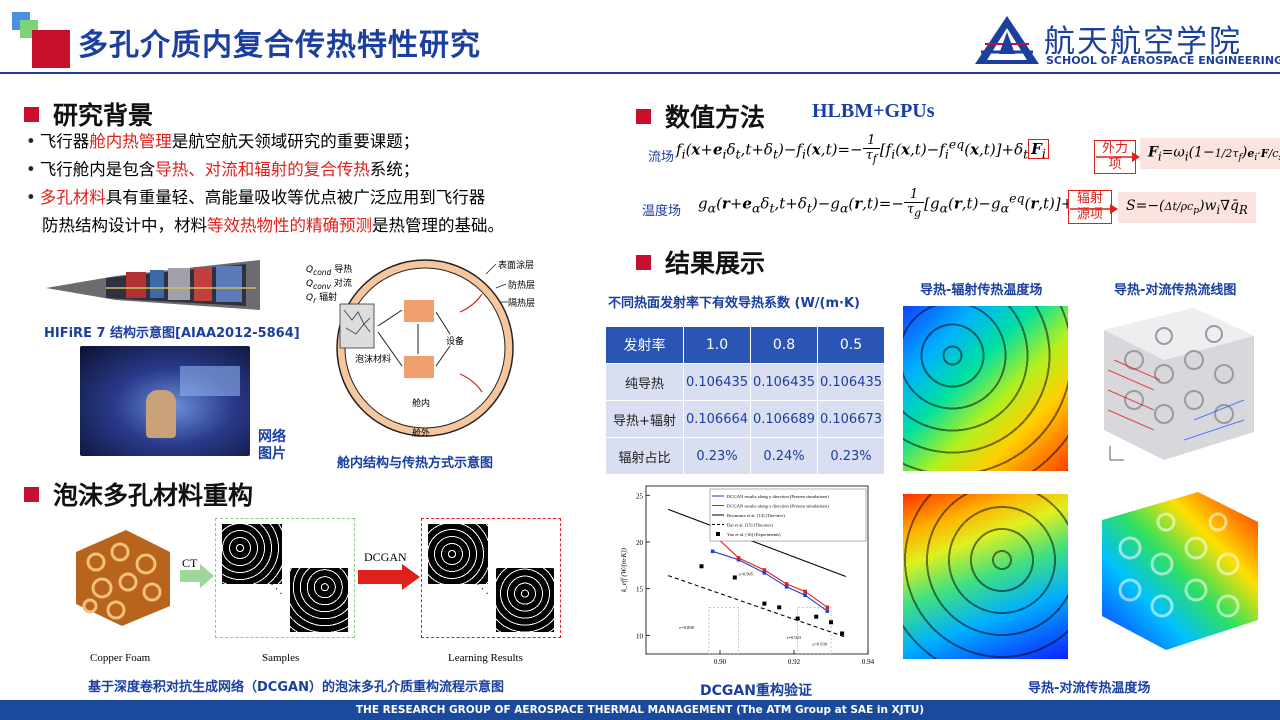  Describe the element at coordinates (491, 578) in the screenshot. I see `learning-box` at that location.